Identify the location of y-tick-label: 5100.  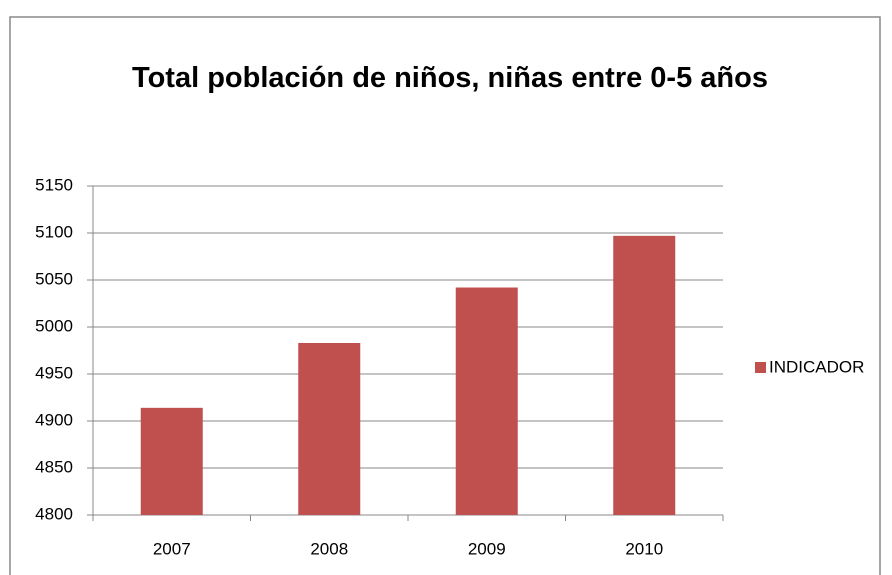
(54, 231).